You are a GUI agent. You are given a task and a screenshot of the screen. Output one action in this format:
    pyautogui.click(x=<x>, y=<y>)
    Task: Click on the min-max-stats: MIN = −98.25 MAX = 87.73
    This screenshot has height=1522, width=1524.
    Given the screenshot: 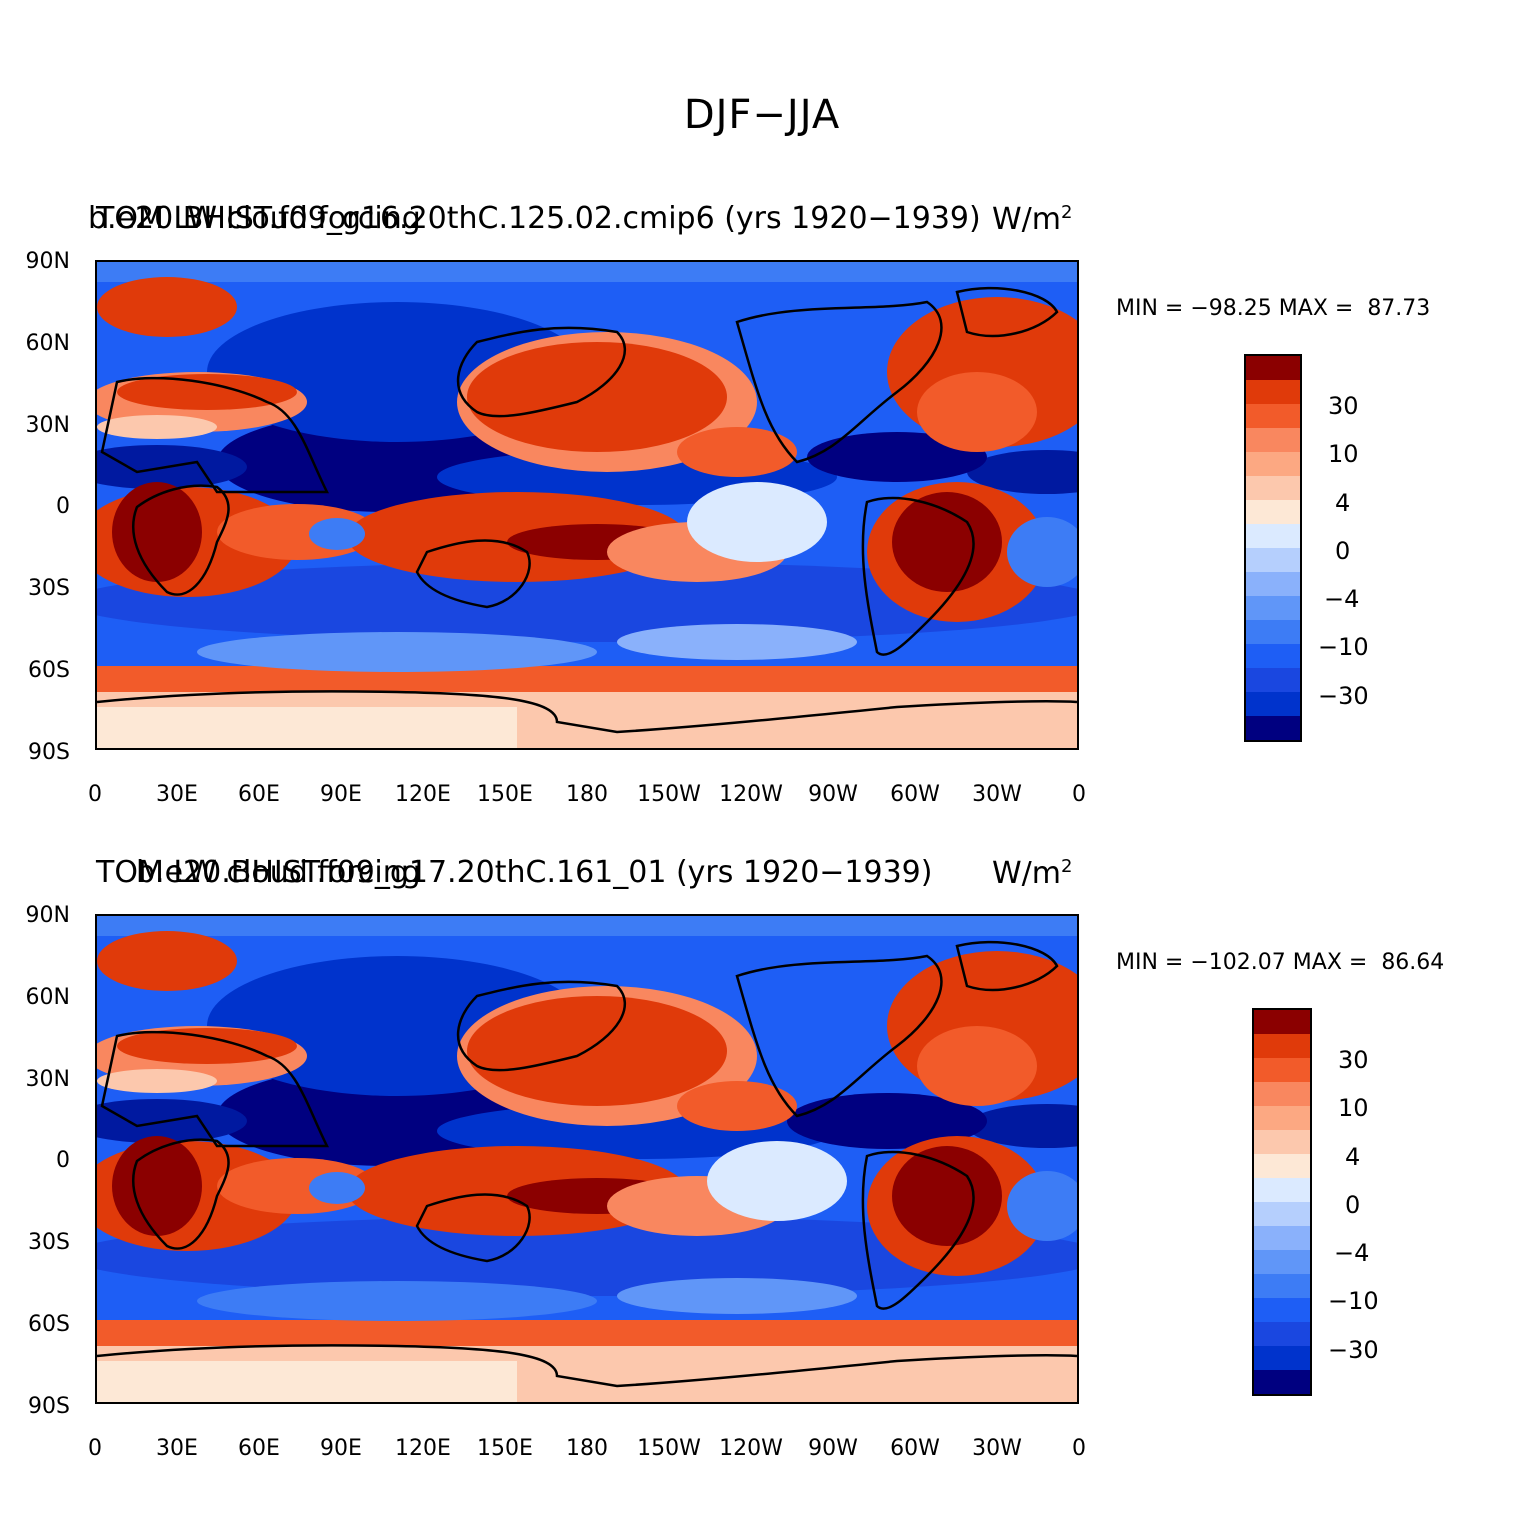 What is the action you would take?
    pyautogui.click(x=1273, y=308)
    